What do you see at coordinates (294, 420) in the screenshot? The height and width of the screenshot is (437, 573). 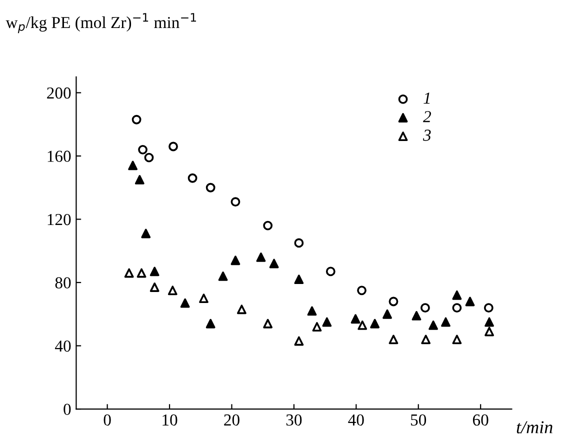 I see `x-tick-label: 30` at bounding box center [294, 420].